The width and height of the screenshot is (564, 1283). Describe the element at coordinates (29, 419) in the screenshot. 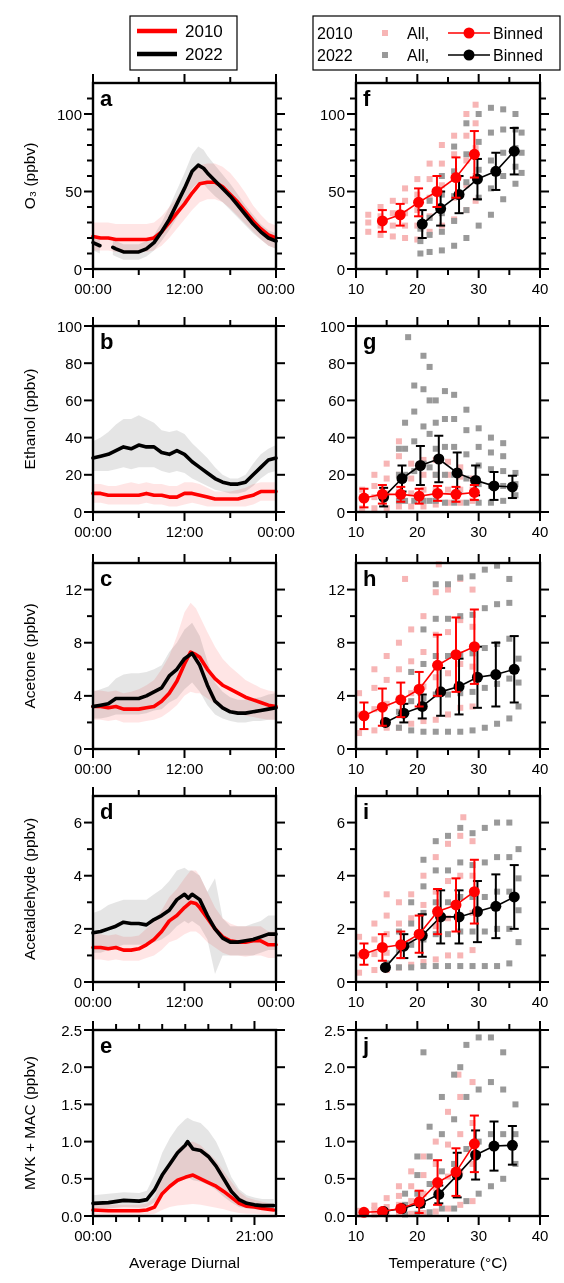

I see `y-axis-title: Ethanol (ppbv)` at that location.